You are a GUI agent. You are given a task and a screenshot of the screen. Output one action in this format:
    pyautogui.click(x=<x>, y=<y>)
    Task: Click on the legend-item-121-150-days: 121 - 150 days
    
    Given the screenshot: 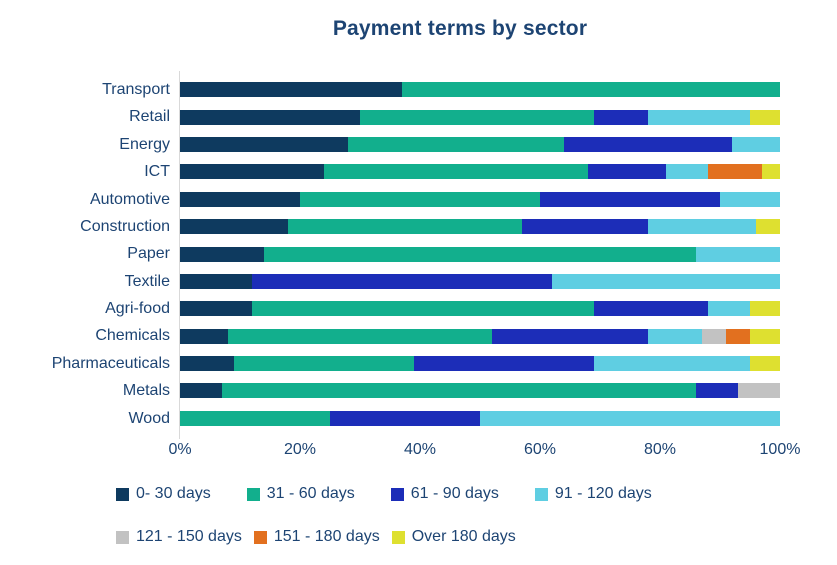 What is the action you would take?
    pyautogui.click(x=179, y=537)
    